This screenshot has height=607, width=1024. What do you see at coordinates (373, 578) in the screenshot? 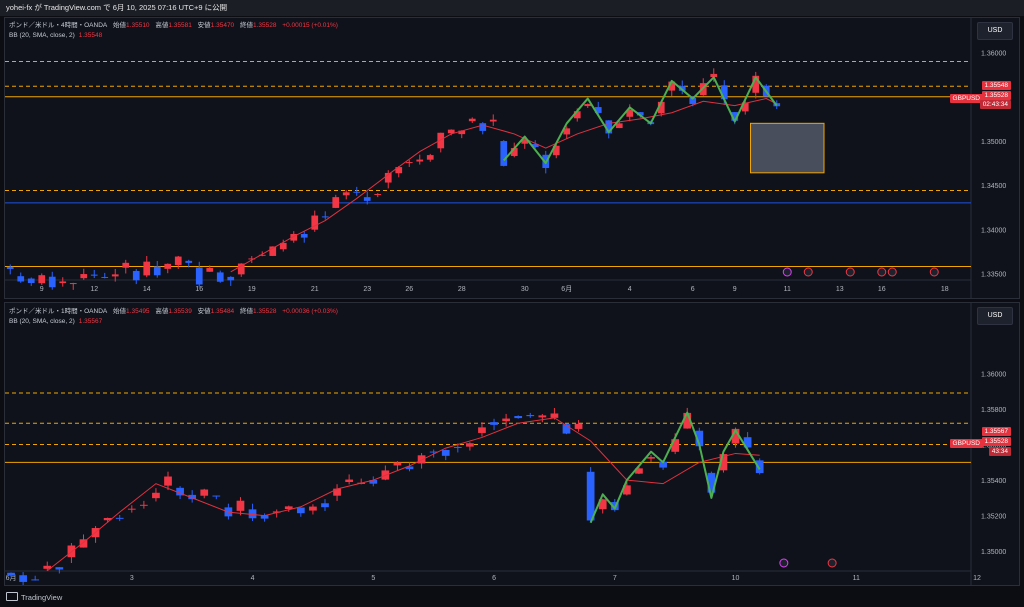
I see `x-tick-label: 5` at bounding box center [373, 578].